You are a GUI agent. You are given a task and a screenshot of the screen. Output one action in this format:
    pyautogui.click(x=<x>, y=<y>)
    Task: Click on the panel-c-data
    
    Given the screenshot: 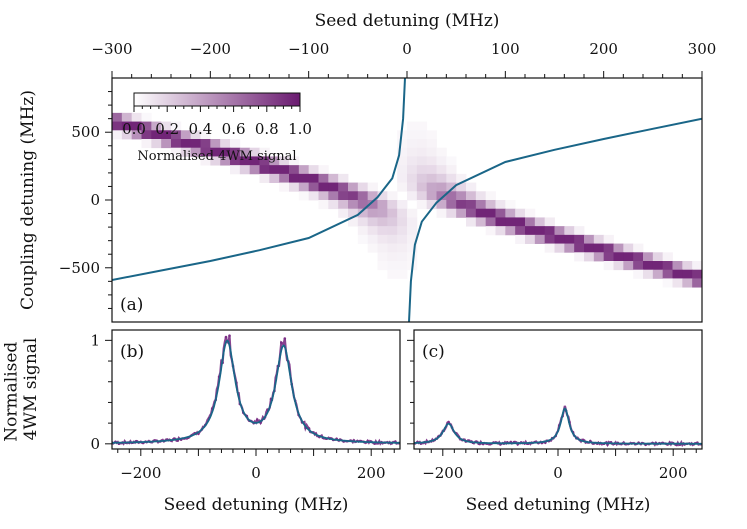 What is the action you would take?
    pyautogui.click(x=558, y=426)
    